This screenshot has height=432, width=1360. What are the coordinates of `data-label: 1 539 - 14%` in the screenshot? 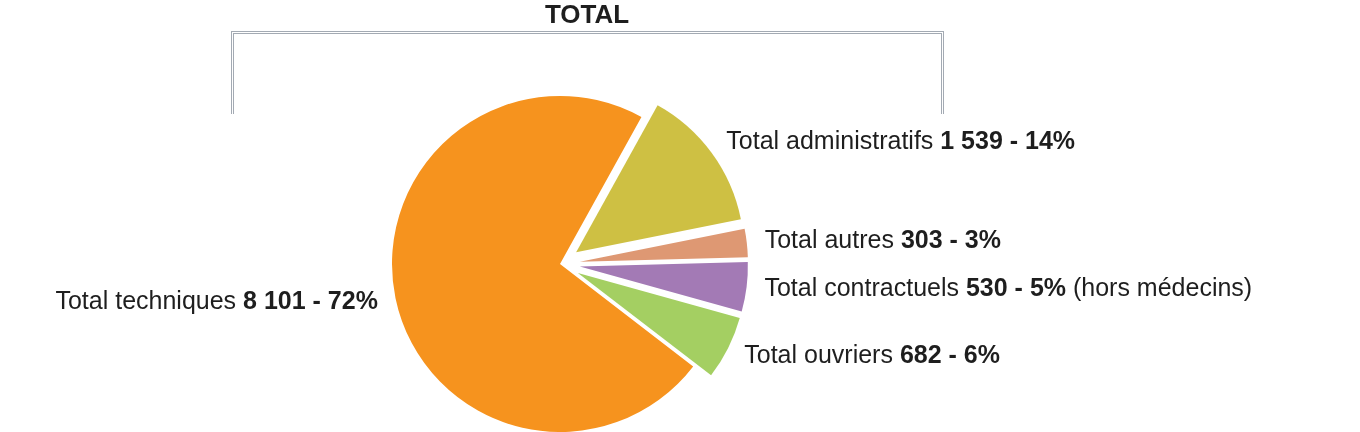 It's located at (1008, 140).